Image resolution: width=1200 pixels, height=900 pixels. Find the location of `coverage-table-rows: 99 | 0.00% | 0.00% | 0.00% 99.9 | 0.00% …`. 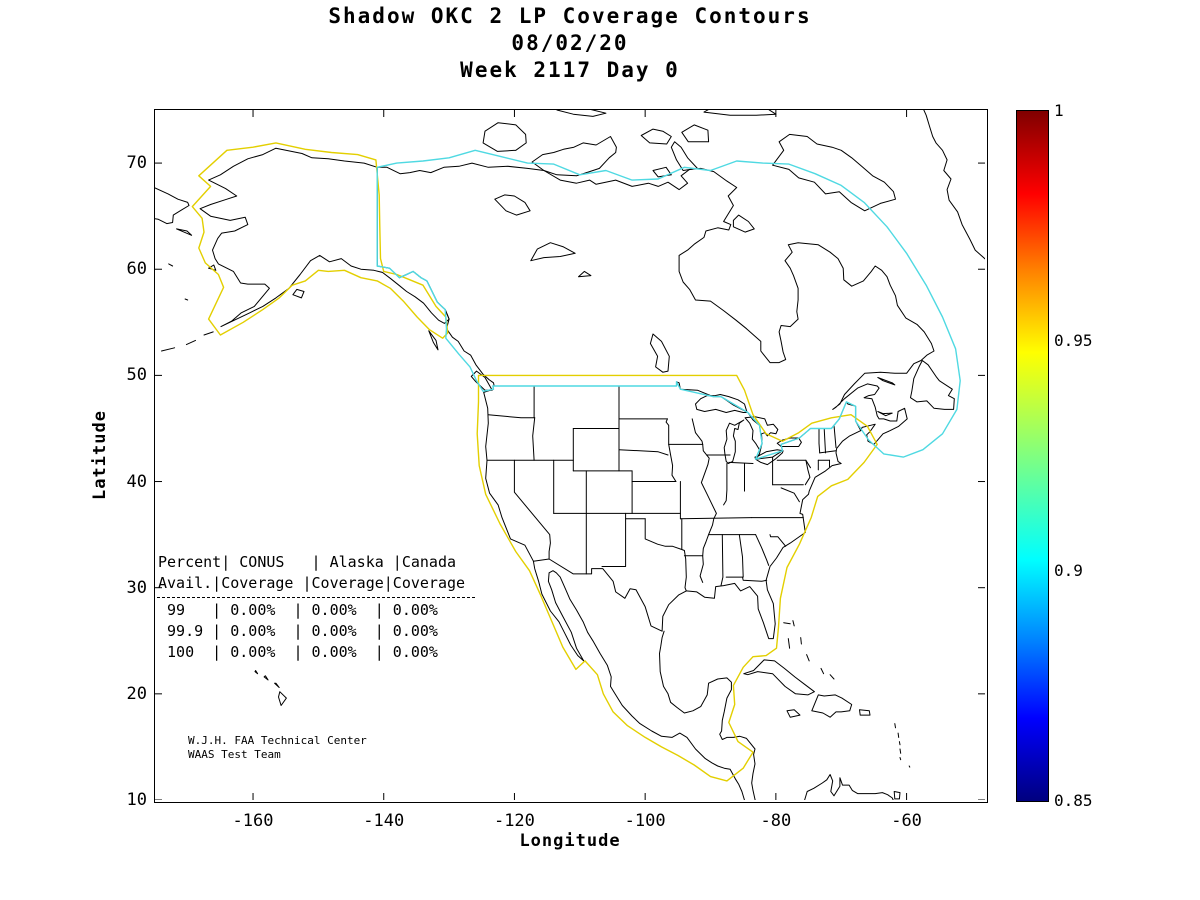

coverage-table-rows: 99 | 0.00% | 0.00% | 0.00% 99.9 | 0.00% … is located at coordinates (302, 631).